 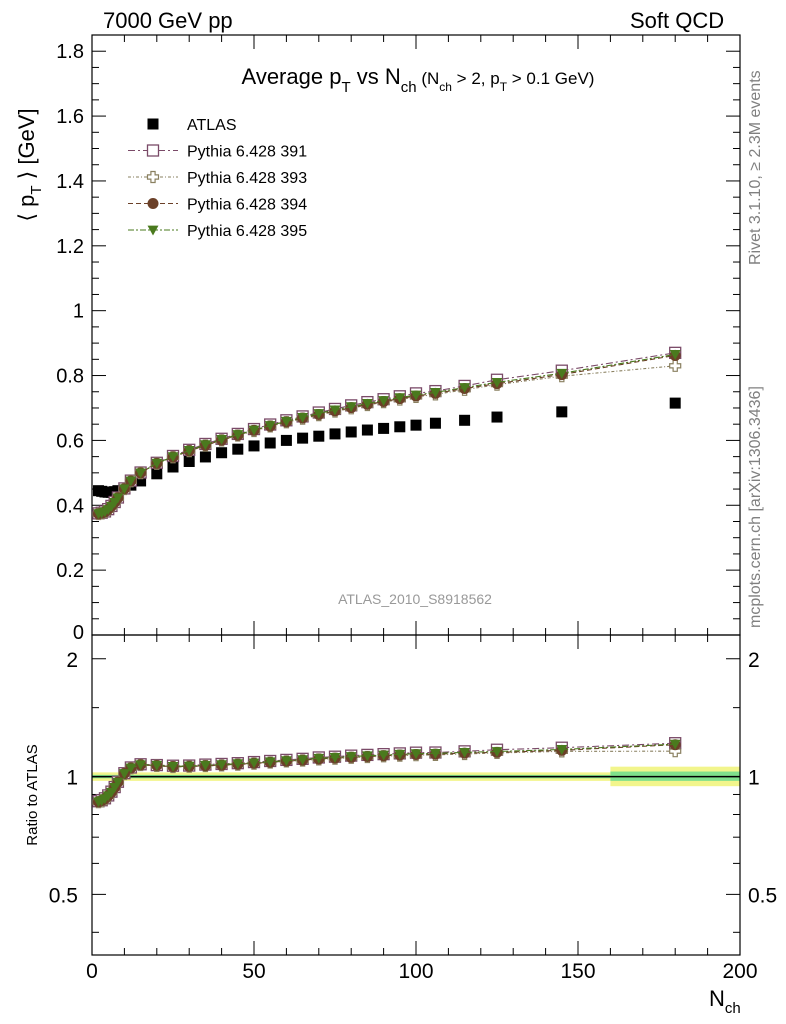 I want to click on y-tick-label: 1, so click(x=78, y=312).